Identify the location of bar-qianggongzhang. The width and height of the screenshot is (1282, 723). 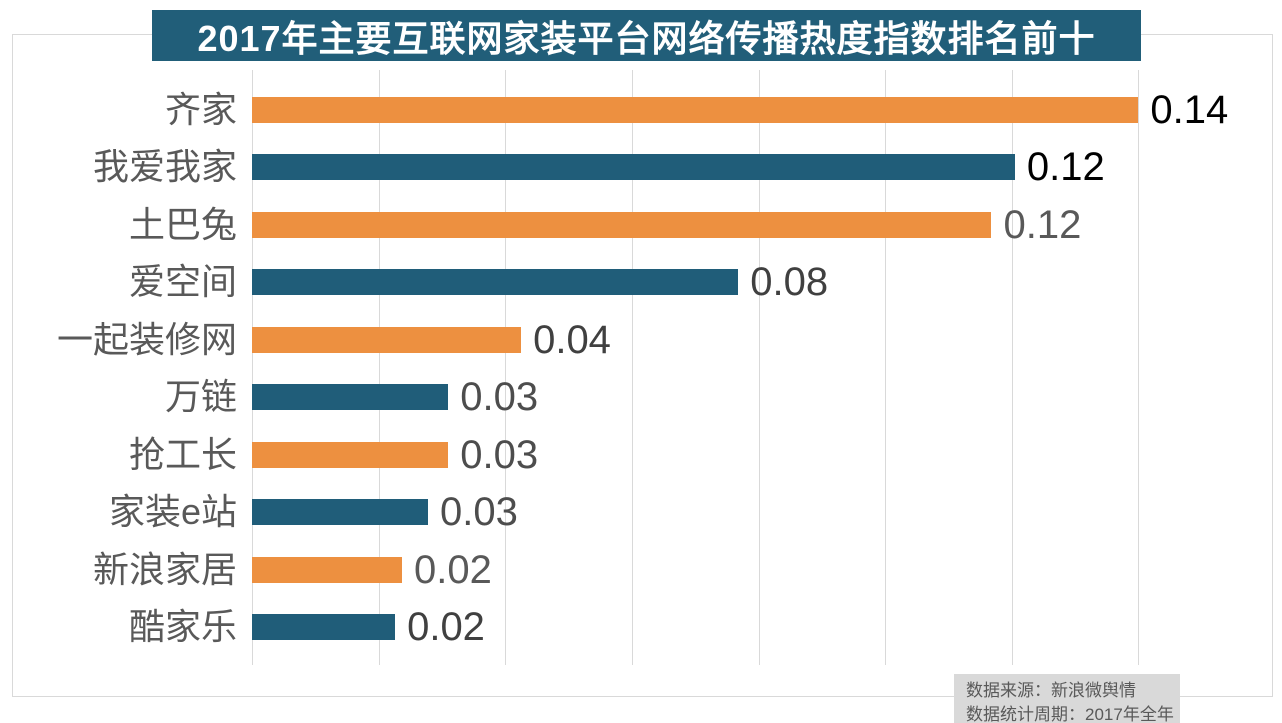
(350, 454).